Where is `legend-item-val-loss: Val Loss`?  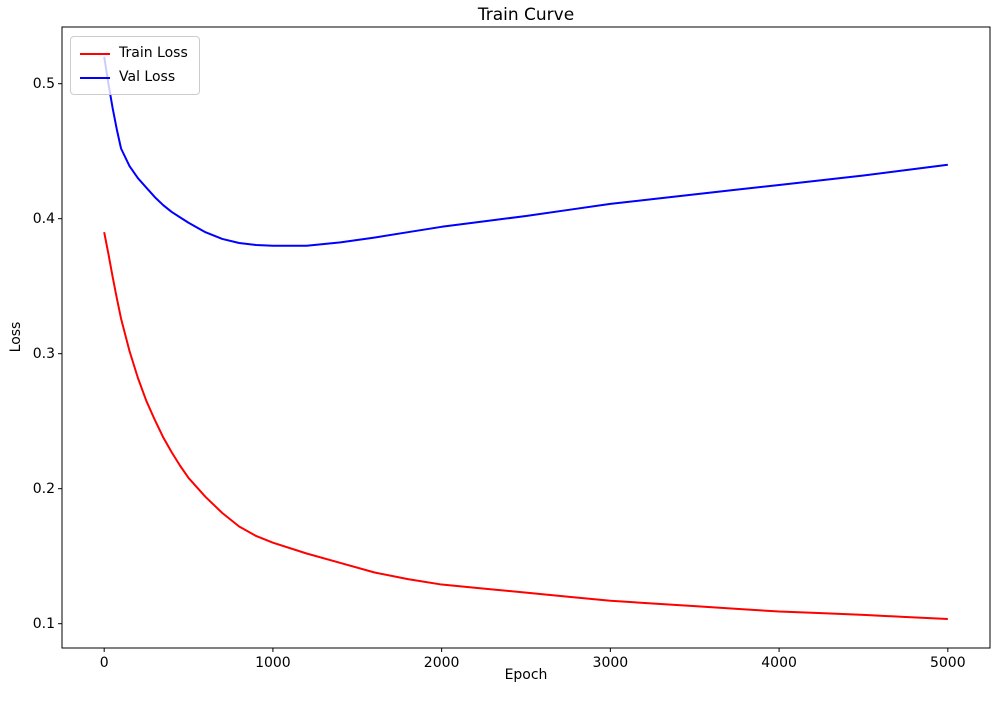 legend-item-val-loss: Val Loss is located at coordinates (134, 77).